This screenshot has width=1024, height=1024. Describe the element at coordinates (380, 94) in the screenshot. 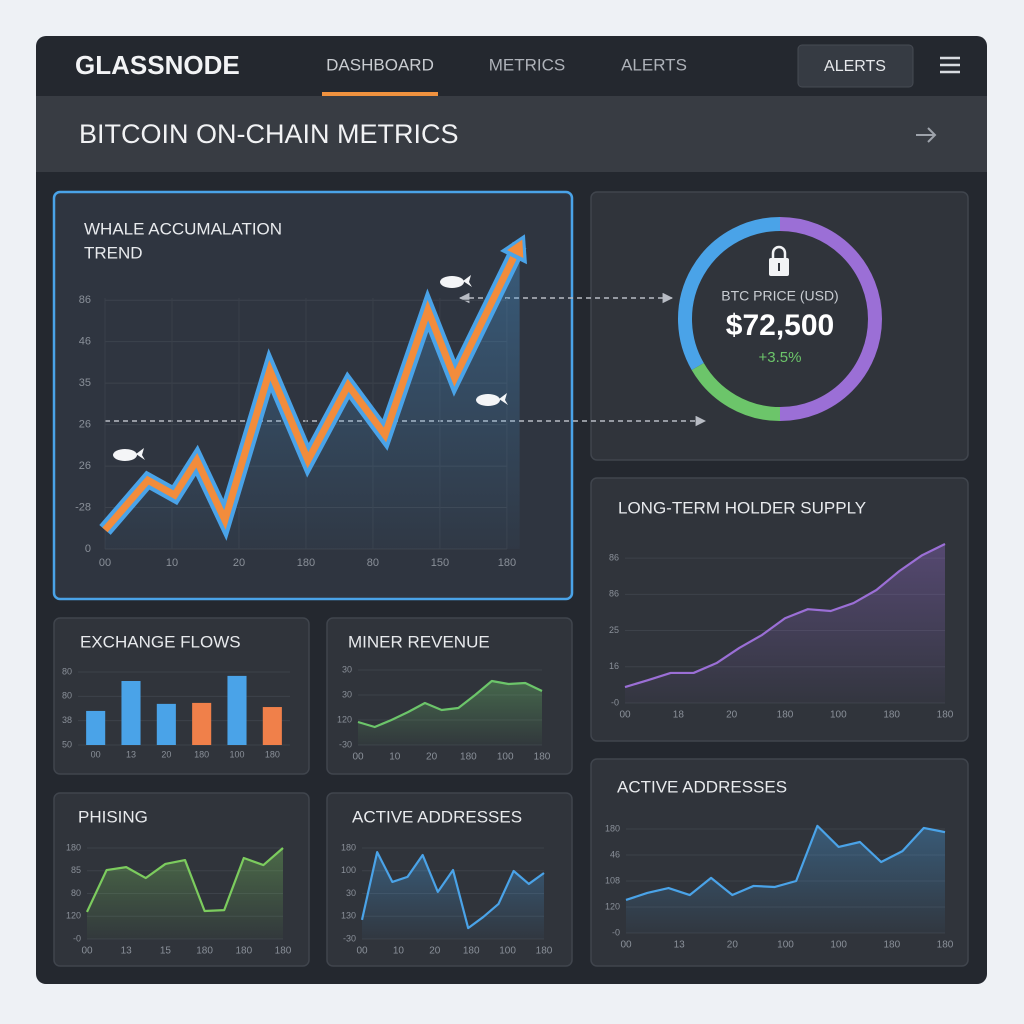

I see `active-underline` at that location.